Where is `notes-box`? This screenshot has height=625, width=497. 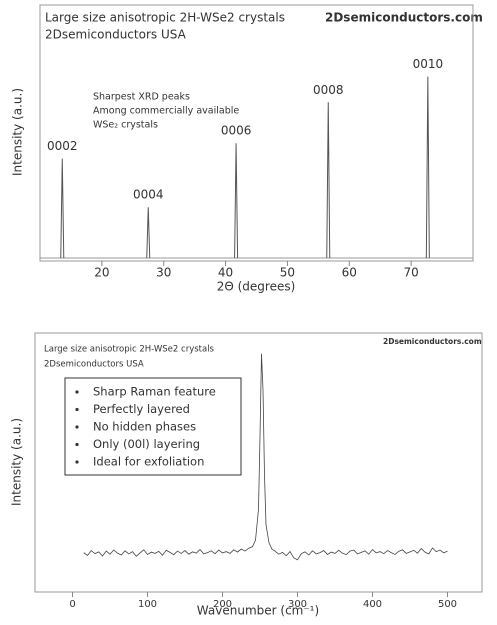 notes-box is located at coordinates (153, 426).